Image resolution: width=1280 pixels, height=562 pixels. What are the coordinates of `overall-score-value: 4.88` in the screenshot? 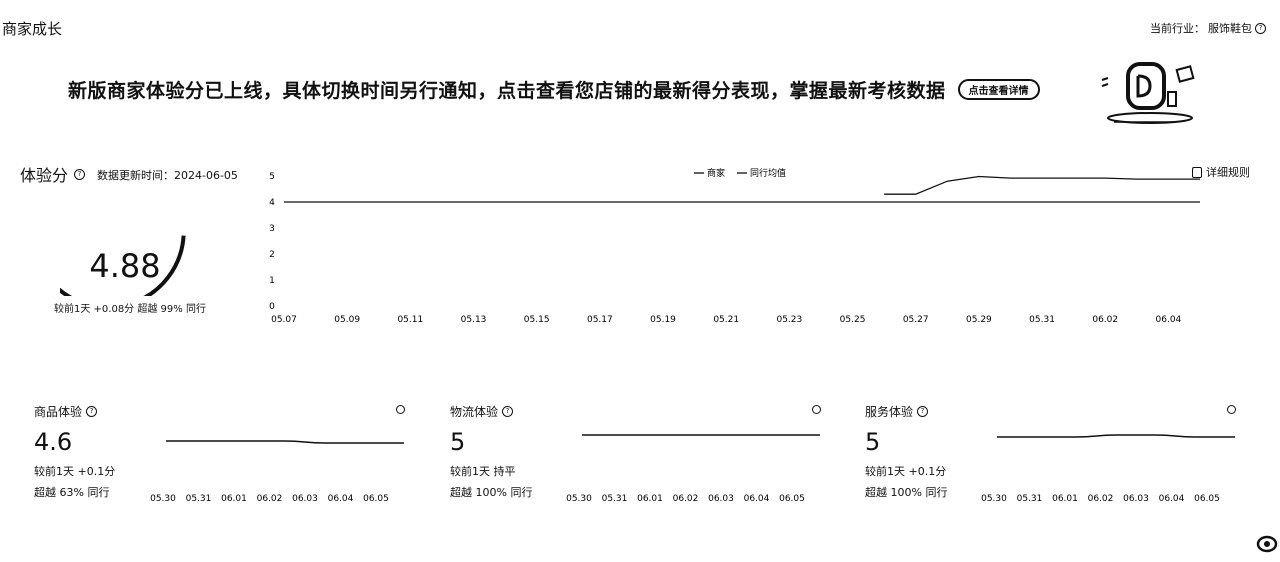 It's located at (125, 266).